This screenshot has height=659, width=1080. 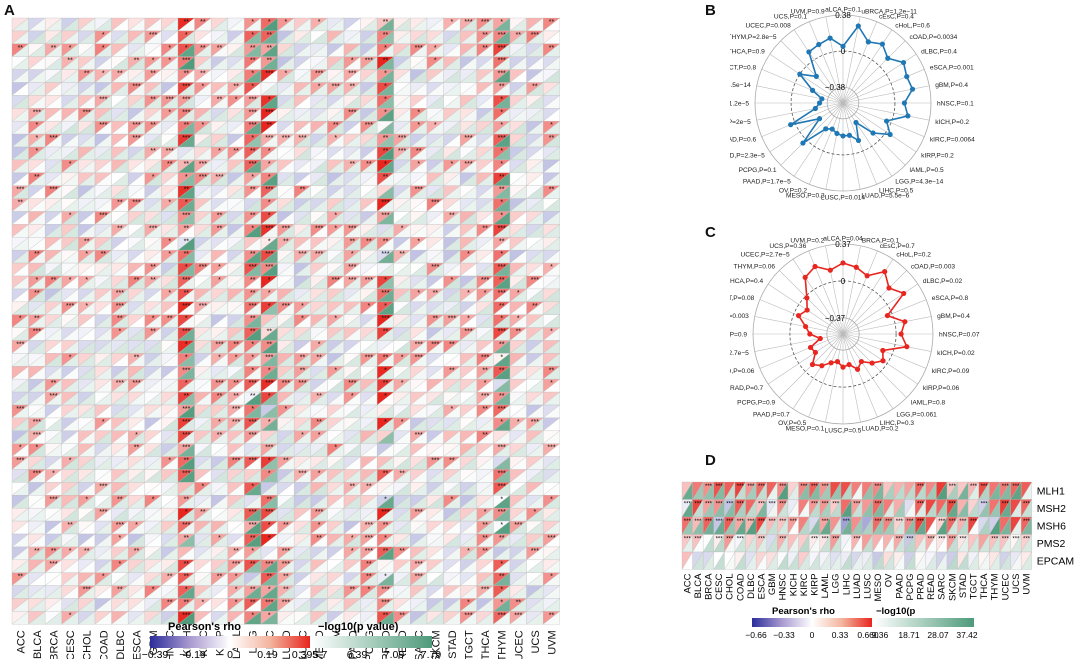 I want to click on panel-label-c: C, so click(x=710, y=232).